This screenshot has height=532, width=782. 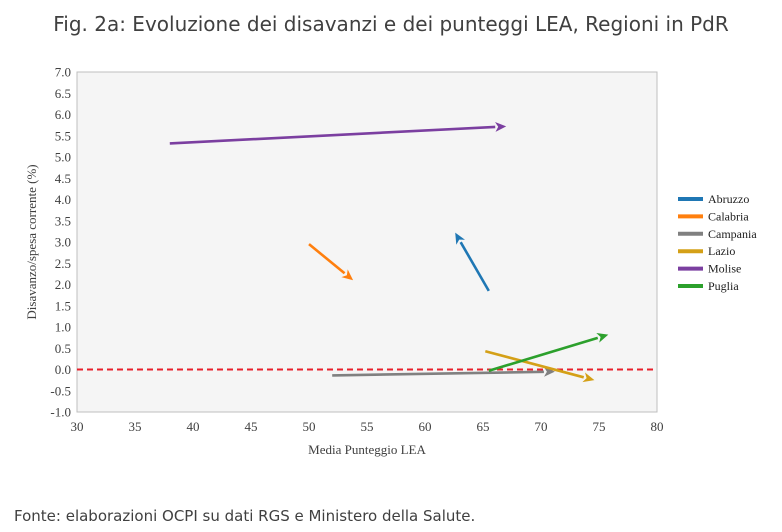 What do you see at coordinates (60, 390) in the screenshot?
I see `y-tick-label: -0.5` at bounding box center [60, 390].